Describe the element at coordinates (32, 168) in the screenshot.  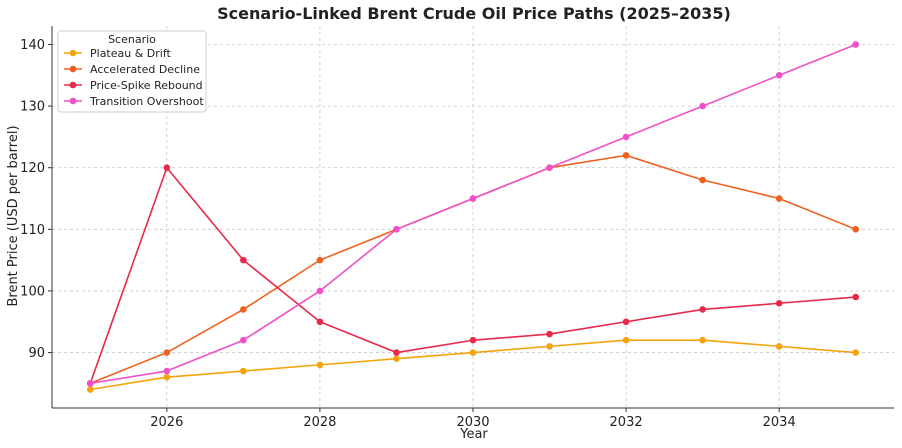
I see `y-tick-label: 120` at that location.